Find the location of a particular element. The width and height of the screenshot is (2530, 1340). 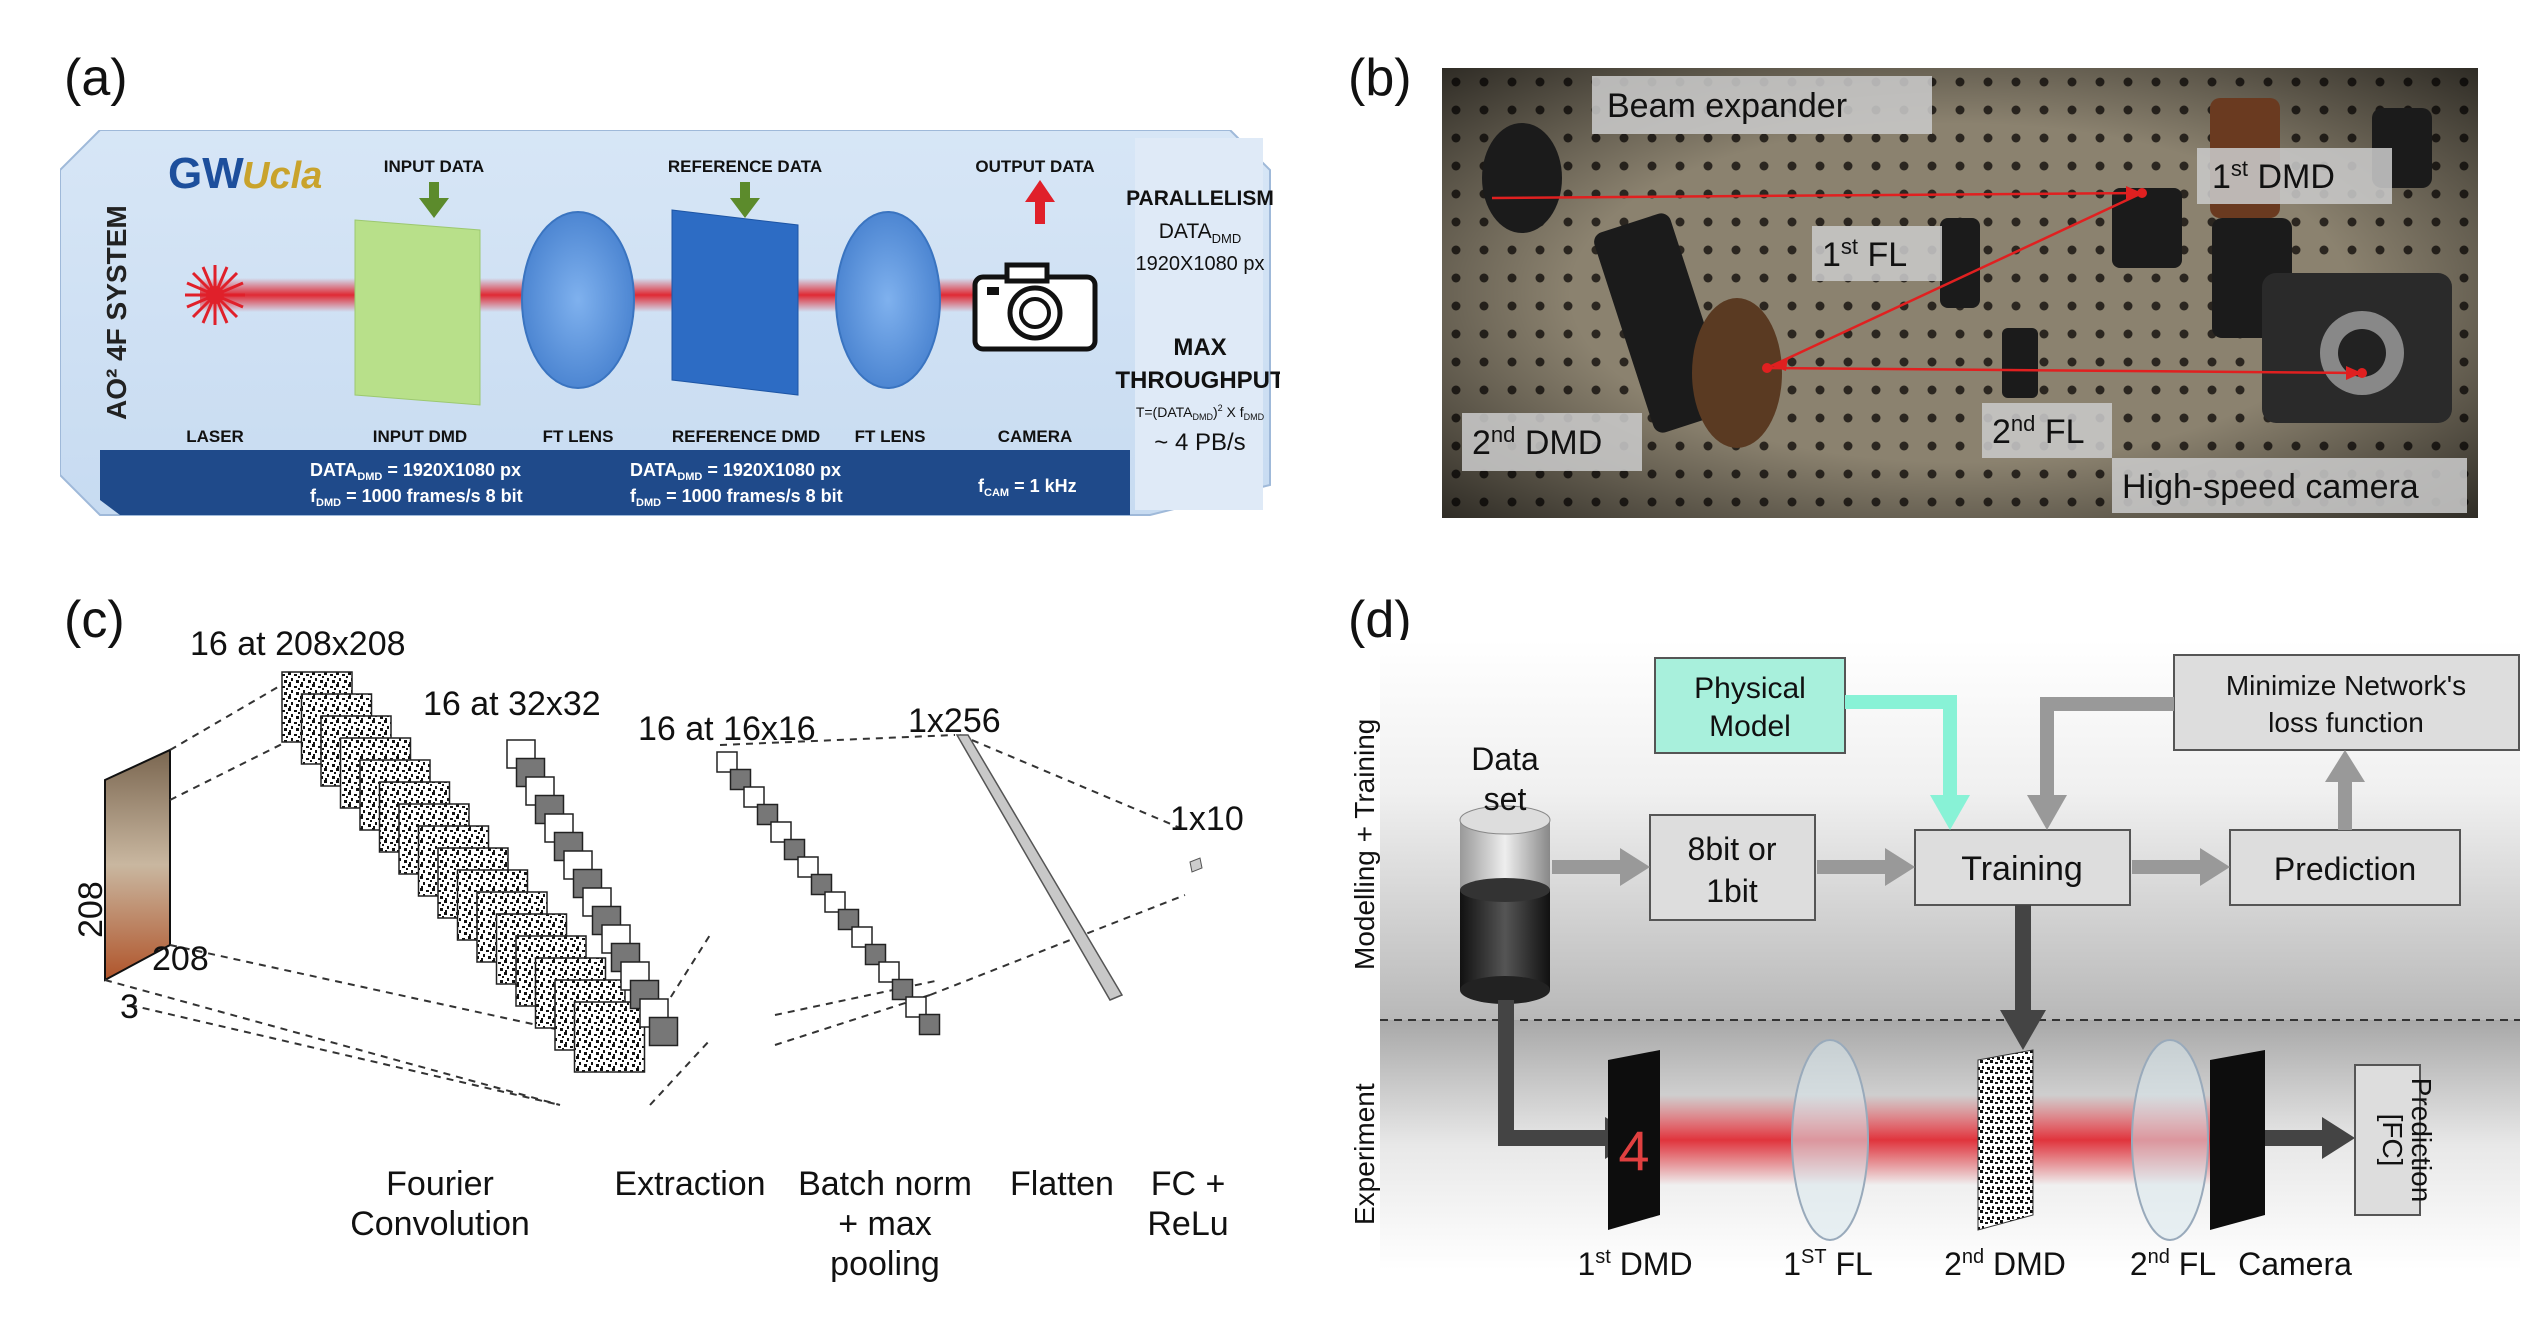

throughput-formula: T=(DATADMD)2 X fDMD is located at coordinates (1200, 412).